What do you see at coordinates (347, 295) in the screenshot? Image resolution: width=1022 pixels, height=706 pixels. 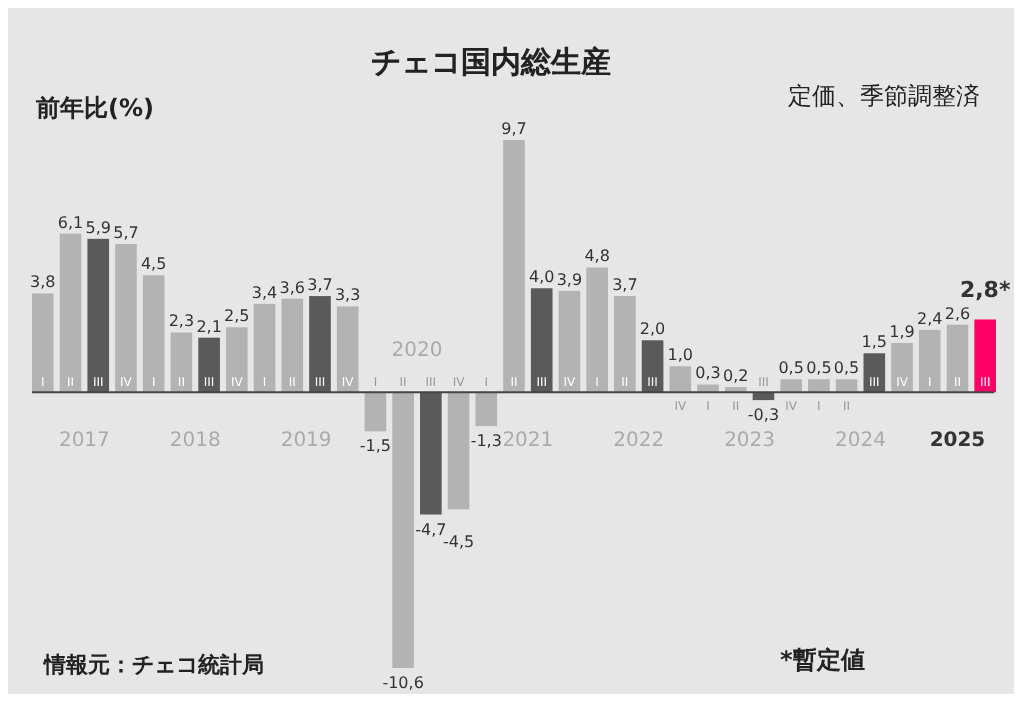 I see `data-label: 3,3` at bounding box center [347, 295].